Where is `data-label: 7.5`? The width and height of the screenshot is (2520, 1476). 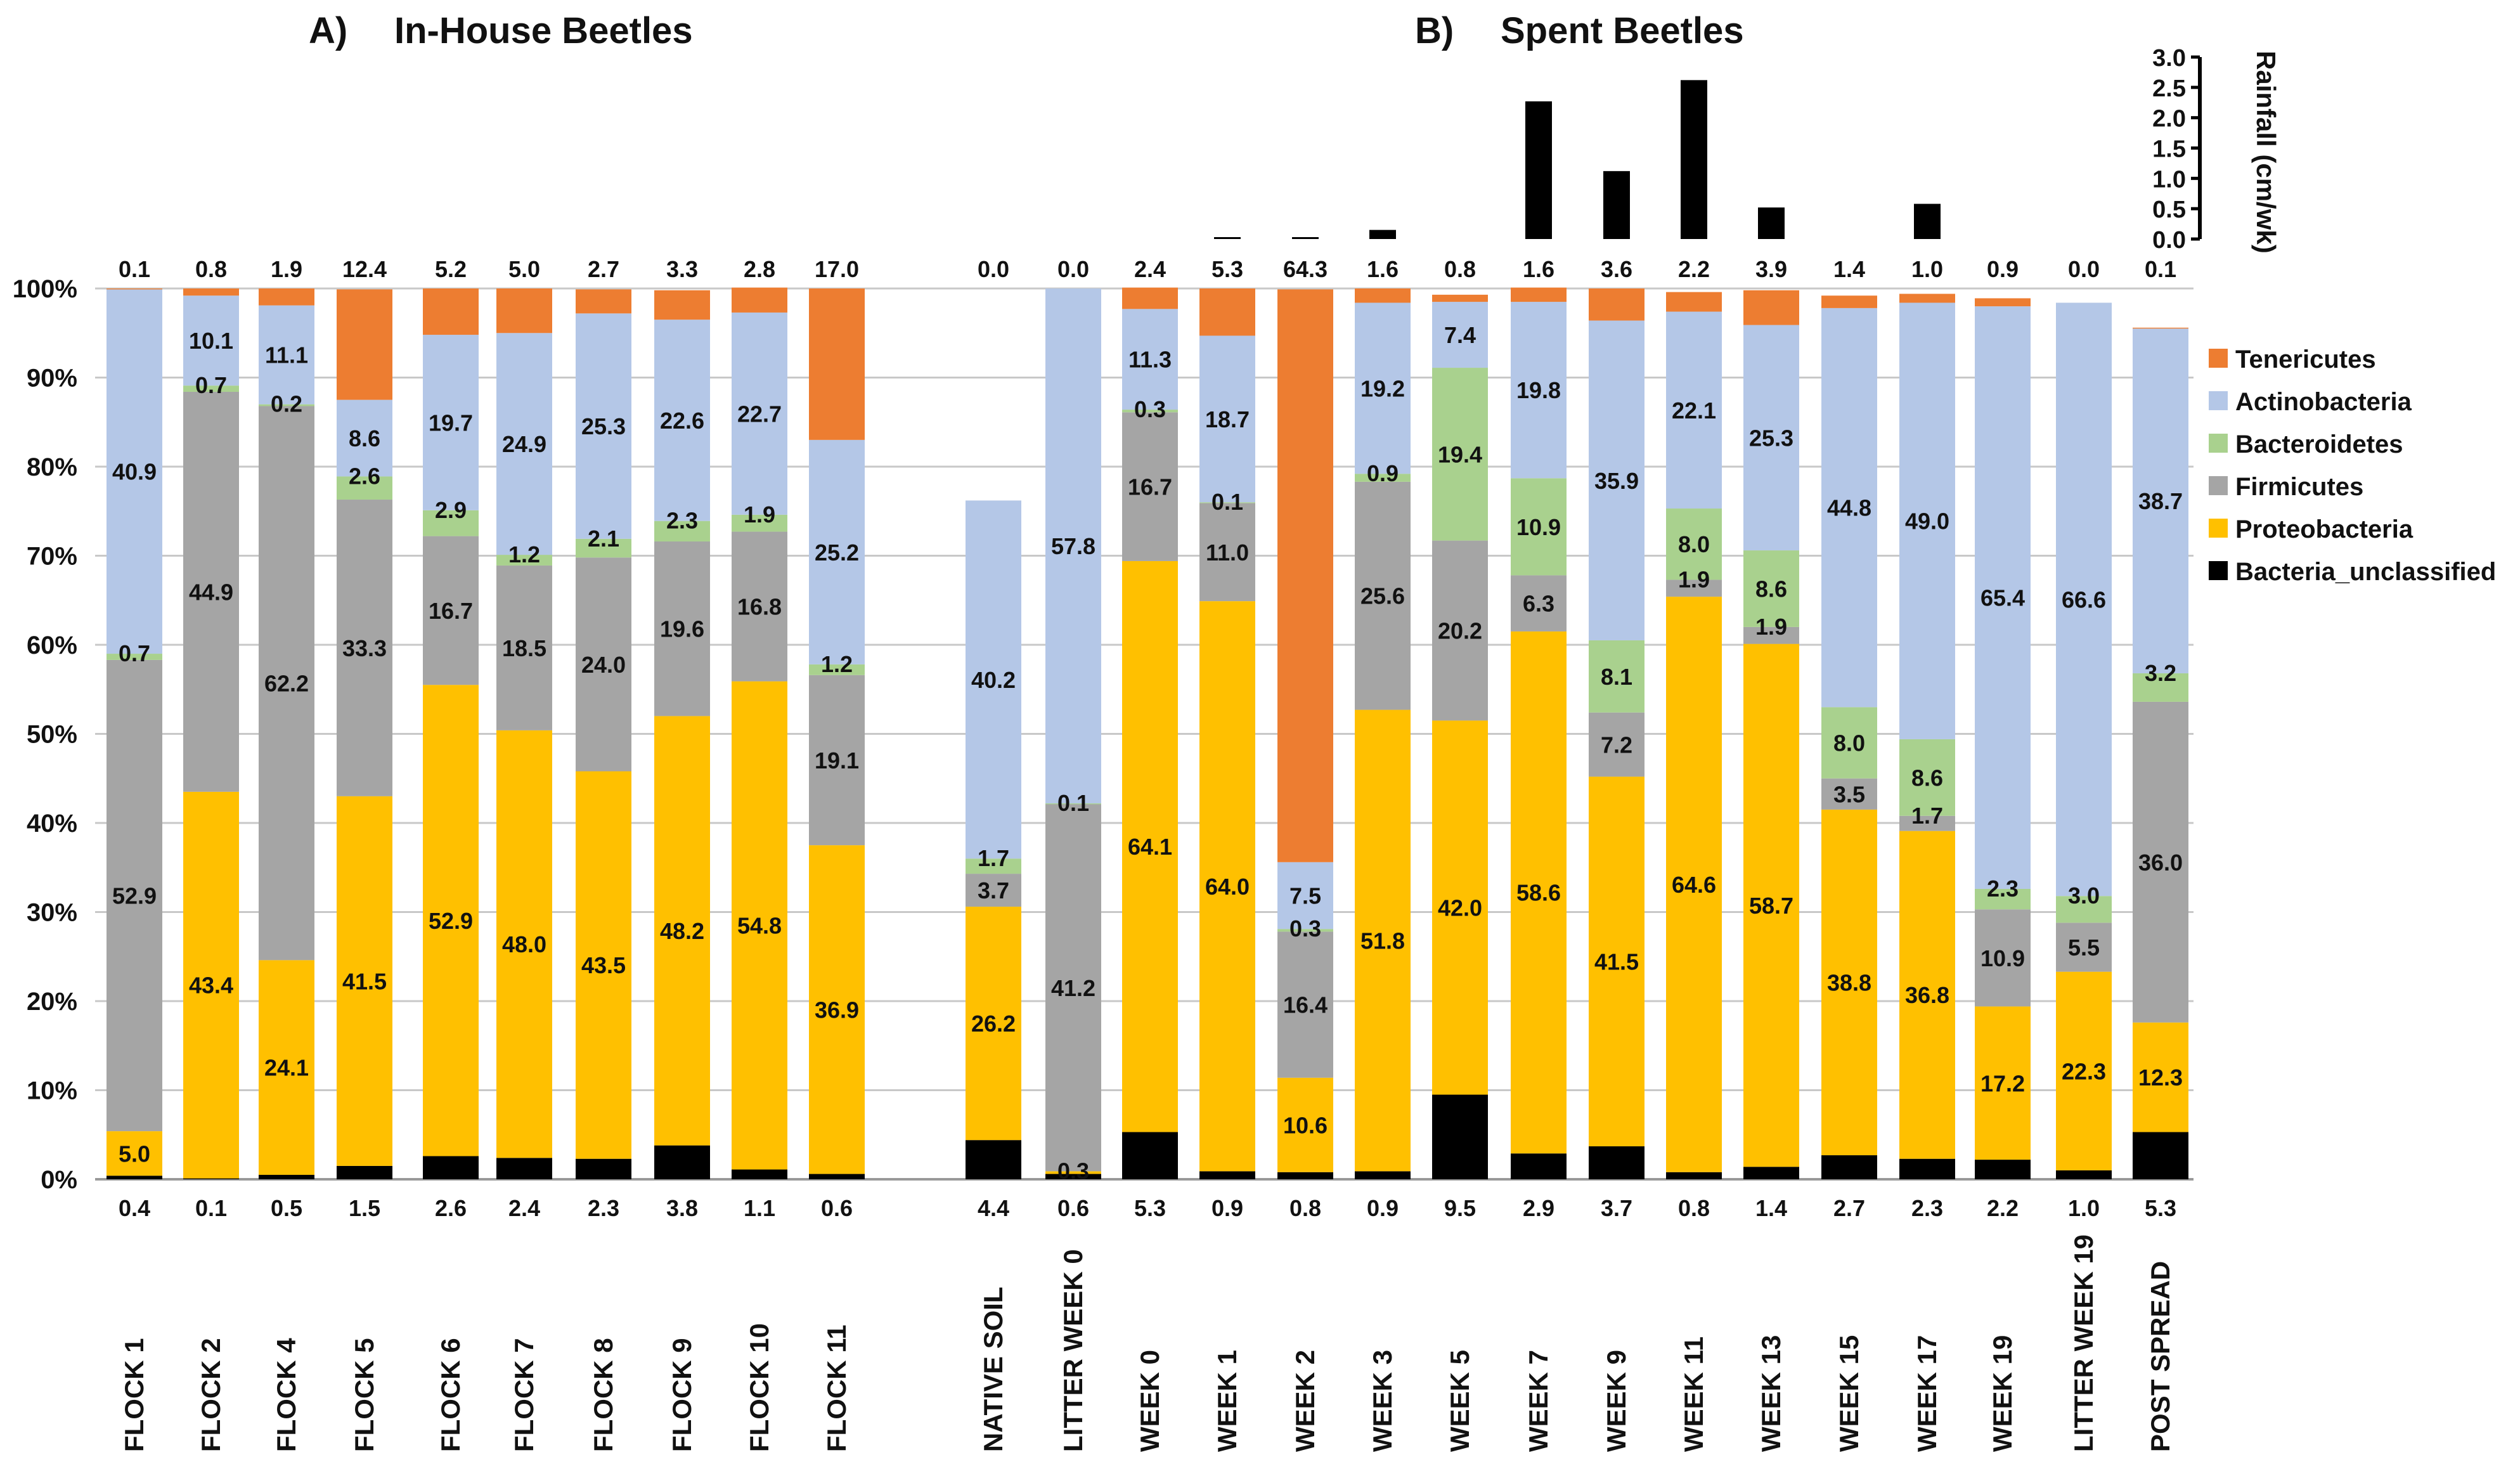 data-label: 7.5 is located at coordinates (1305, 896).